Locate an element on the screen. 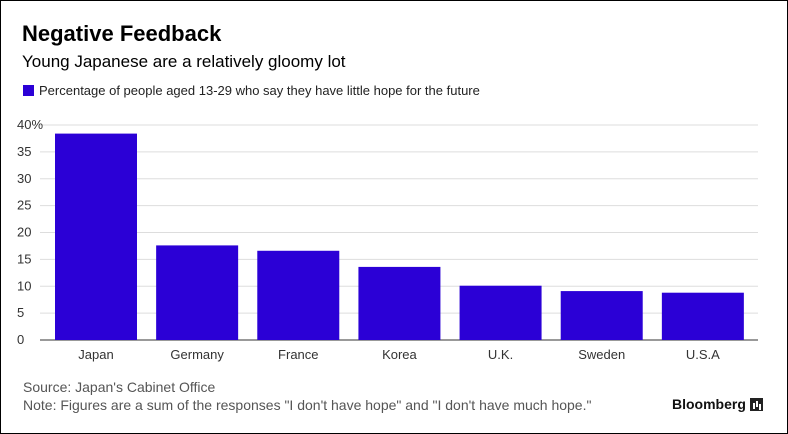 The width and height of the screenshot is (788, 434). y-tick-label: 0 is located at coordinates (20, 339).